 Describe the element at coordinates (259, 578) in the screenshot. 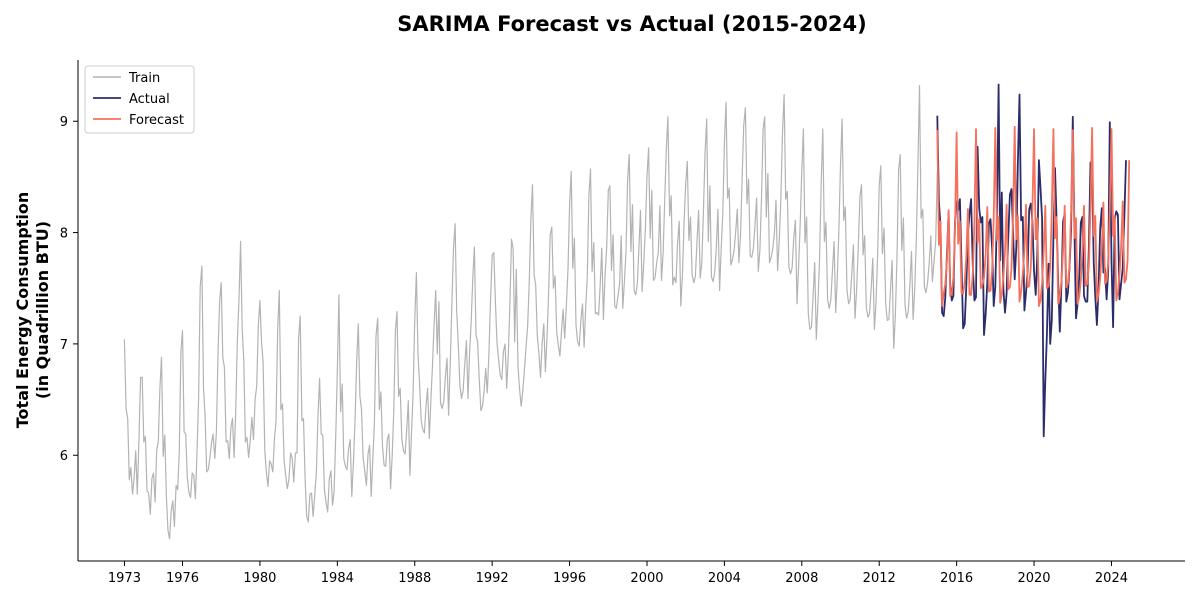

I see `x-tick-label: 1980` at that location.